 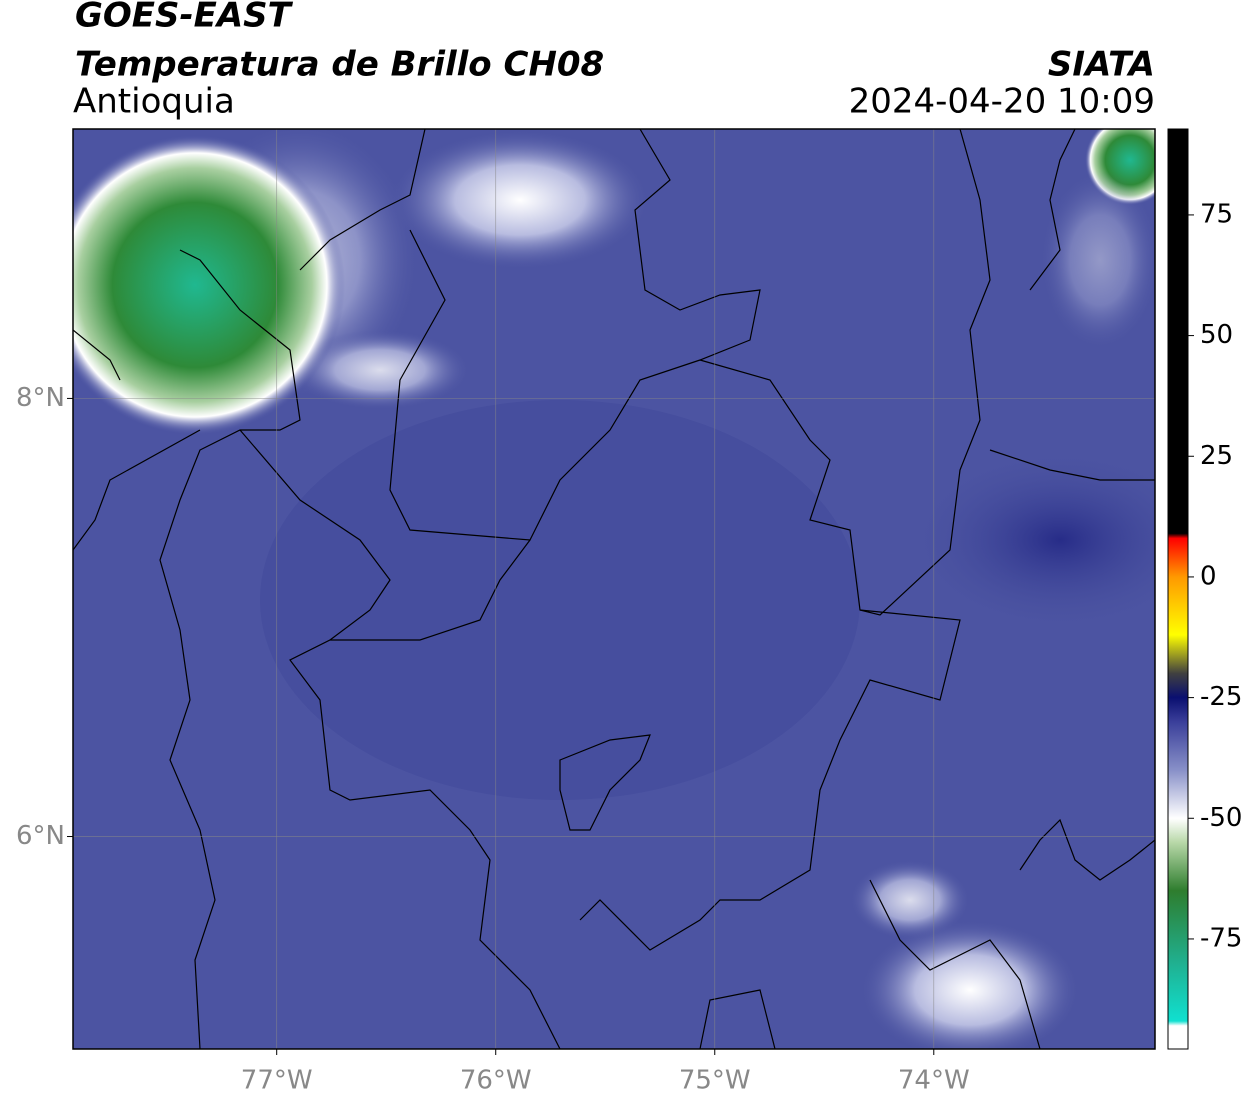 I want to click on y-tick-label: 8°N, so click(x=40, y=398).